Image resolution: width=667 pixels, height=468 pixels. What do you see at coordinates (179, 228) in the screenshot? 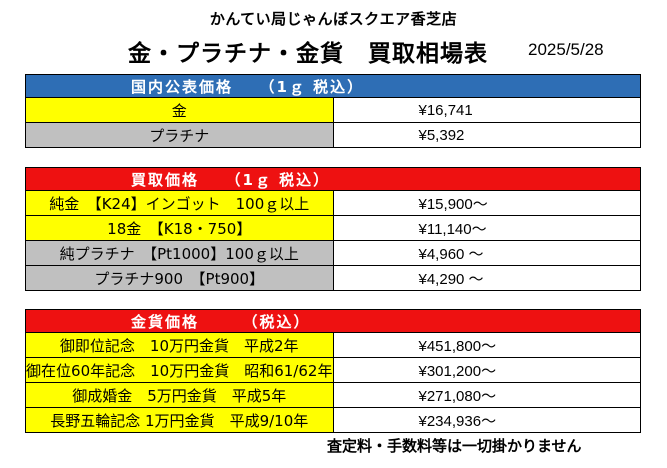
I see `item-name: 18金 【K18・750】` at bounding box center [179, 228].